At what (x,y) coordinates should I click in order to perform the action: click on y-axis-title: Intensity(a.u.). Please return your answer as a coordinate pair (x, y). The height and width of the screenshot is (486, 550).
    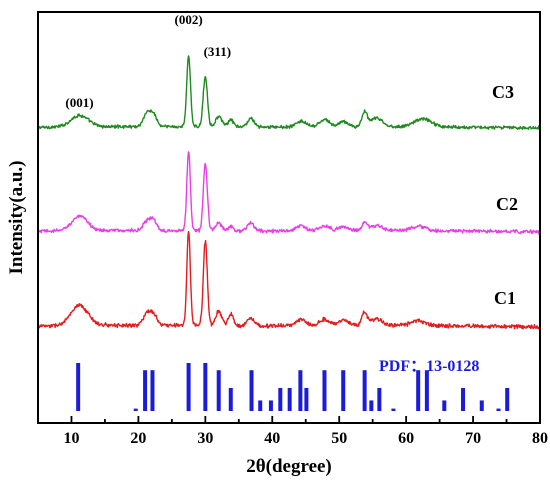
    Looking at the image, I should click on (16, 217).